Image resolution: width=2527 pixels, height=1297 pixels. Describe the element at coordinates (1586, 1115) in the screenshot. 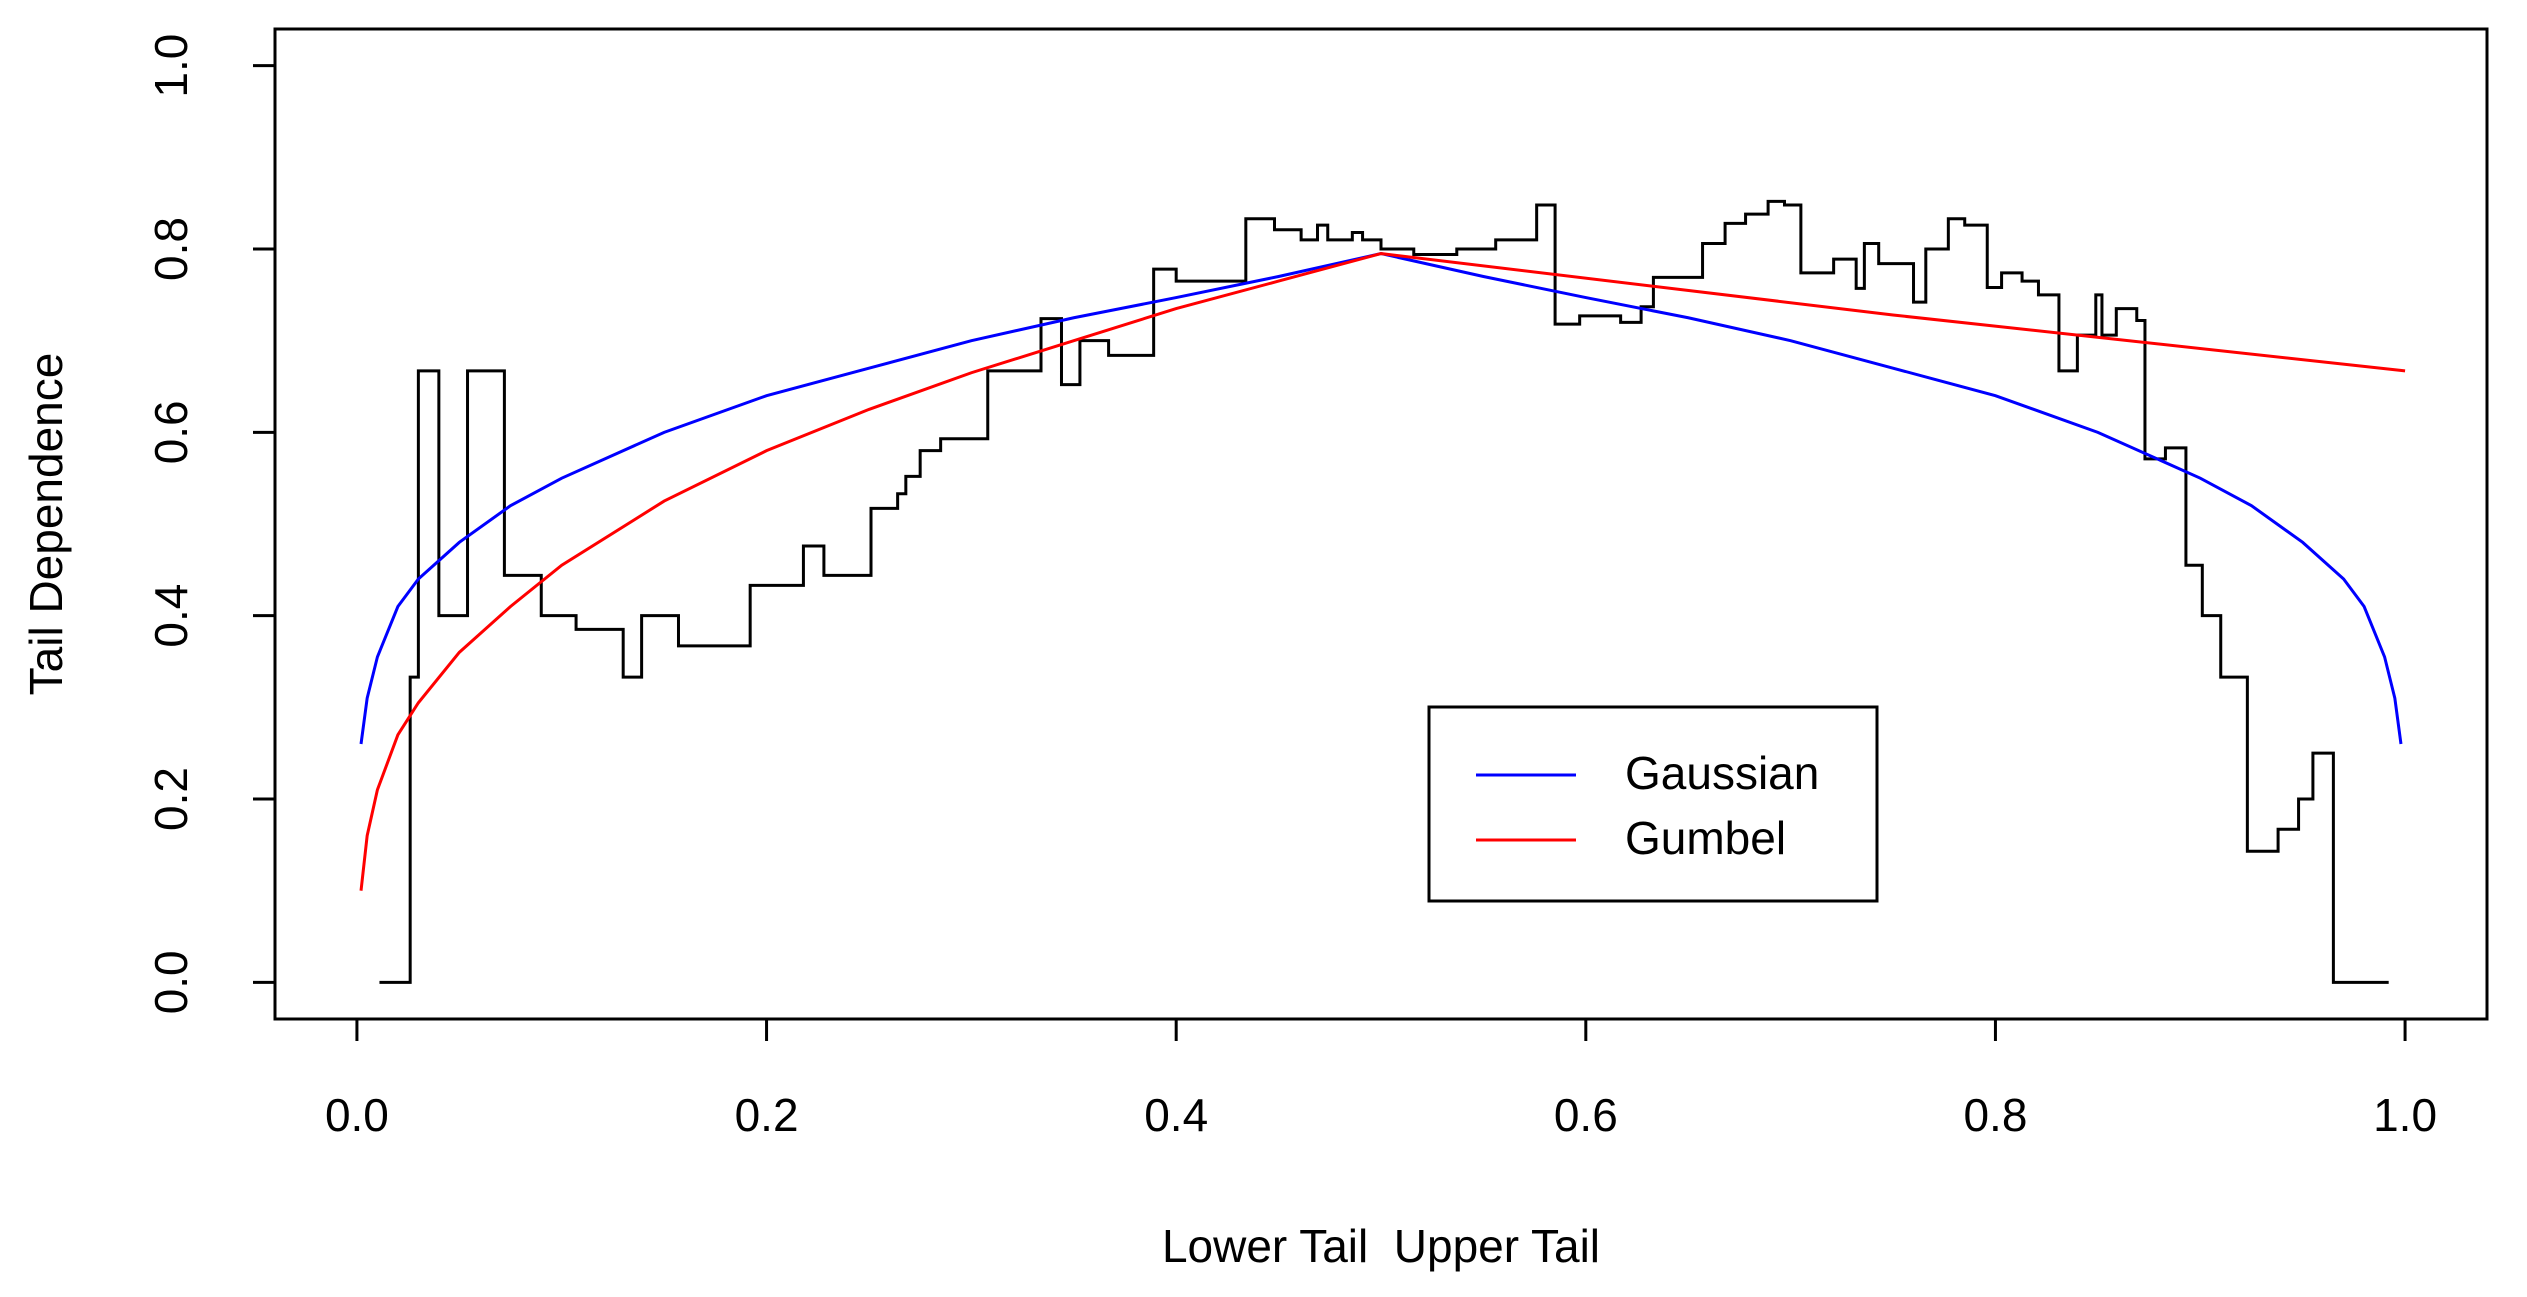

I see `x-tick-label: 0.6` at that location.